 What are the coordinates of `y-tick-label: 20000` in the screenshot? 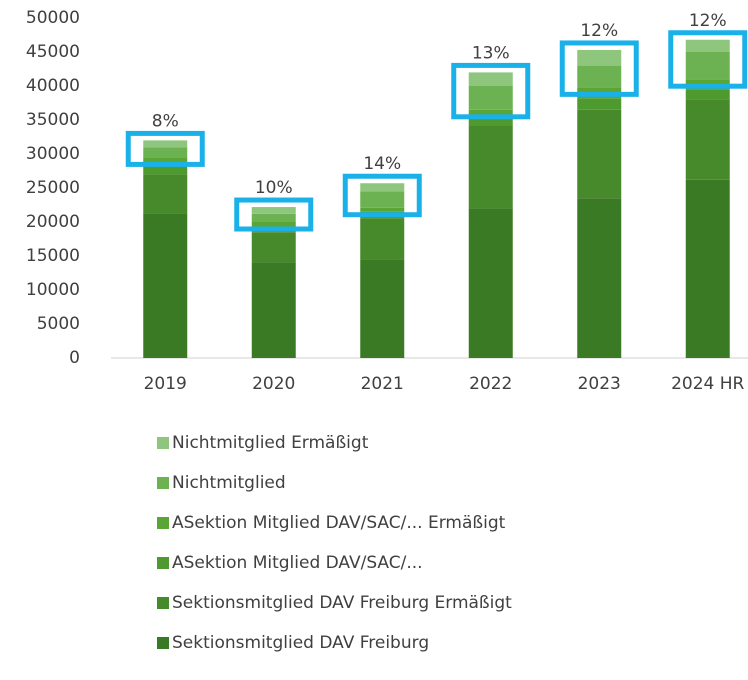 It's located at (53, 222).